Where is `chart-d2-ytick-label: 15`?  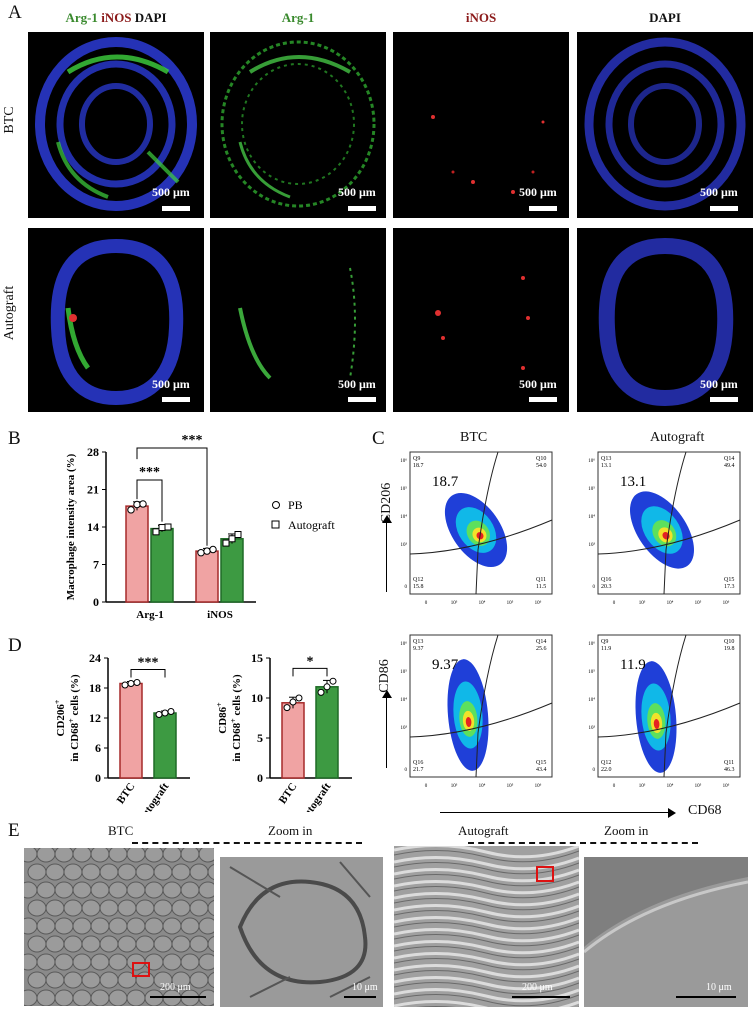
chart-d2-ytick-label: 15 is located at coordinates (257, 658).